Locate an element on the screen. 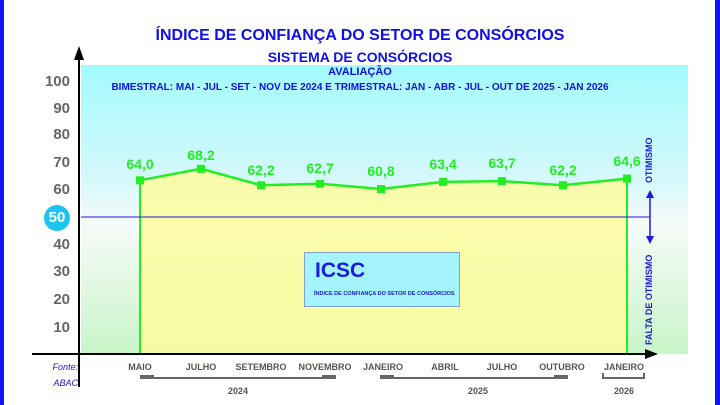 The height and width of the screenshot is (405, 720). value-label: 63,7 is located at coordinates (502, 163).